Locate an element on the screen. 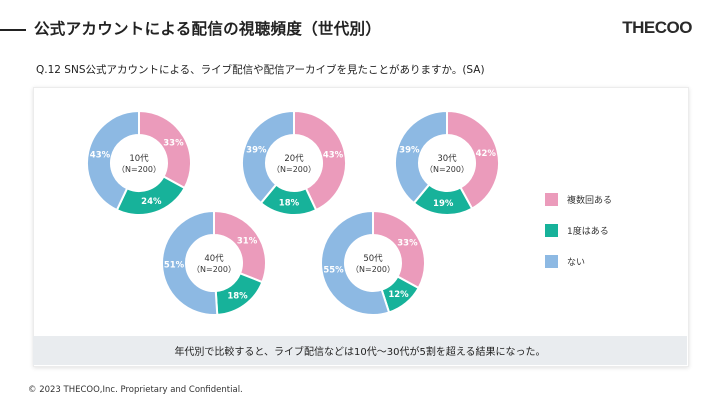  donut-5: 33% 12% 55% 50代（N=200） is located at coordinates (373, 262).